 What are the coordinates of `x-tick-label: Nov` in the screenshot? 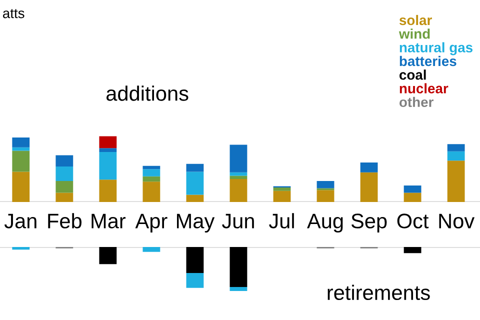 It's located at (457, 221).